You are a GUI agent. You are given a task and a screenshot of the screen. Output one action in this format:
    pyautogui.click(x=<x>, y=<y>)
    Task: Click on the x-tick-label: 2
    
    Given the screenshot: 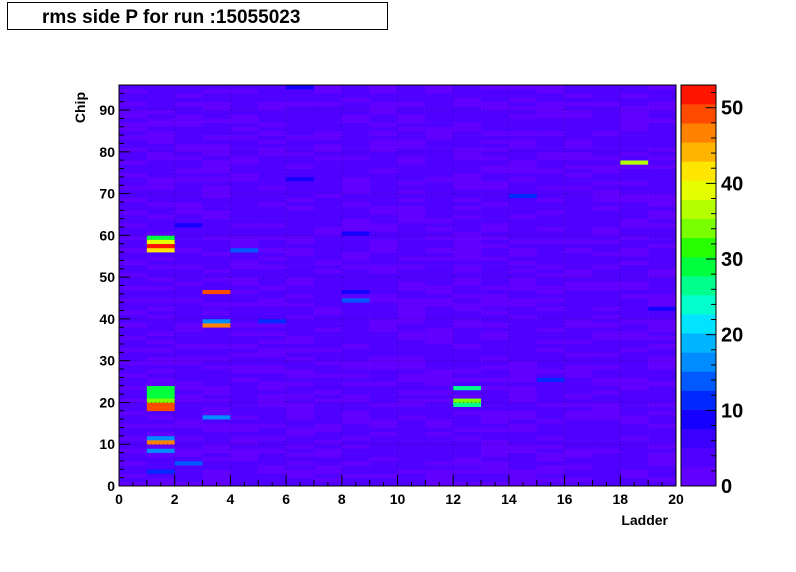 What is the action you would take?
    pyautogui.click(x=175, y=499)
    